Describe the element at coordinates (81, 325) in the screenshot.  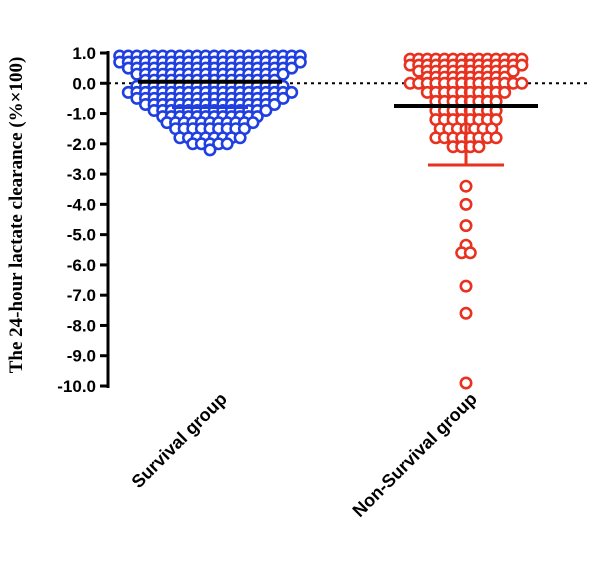
I see `y-tick-label: -8.0` at that location.